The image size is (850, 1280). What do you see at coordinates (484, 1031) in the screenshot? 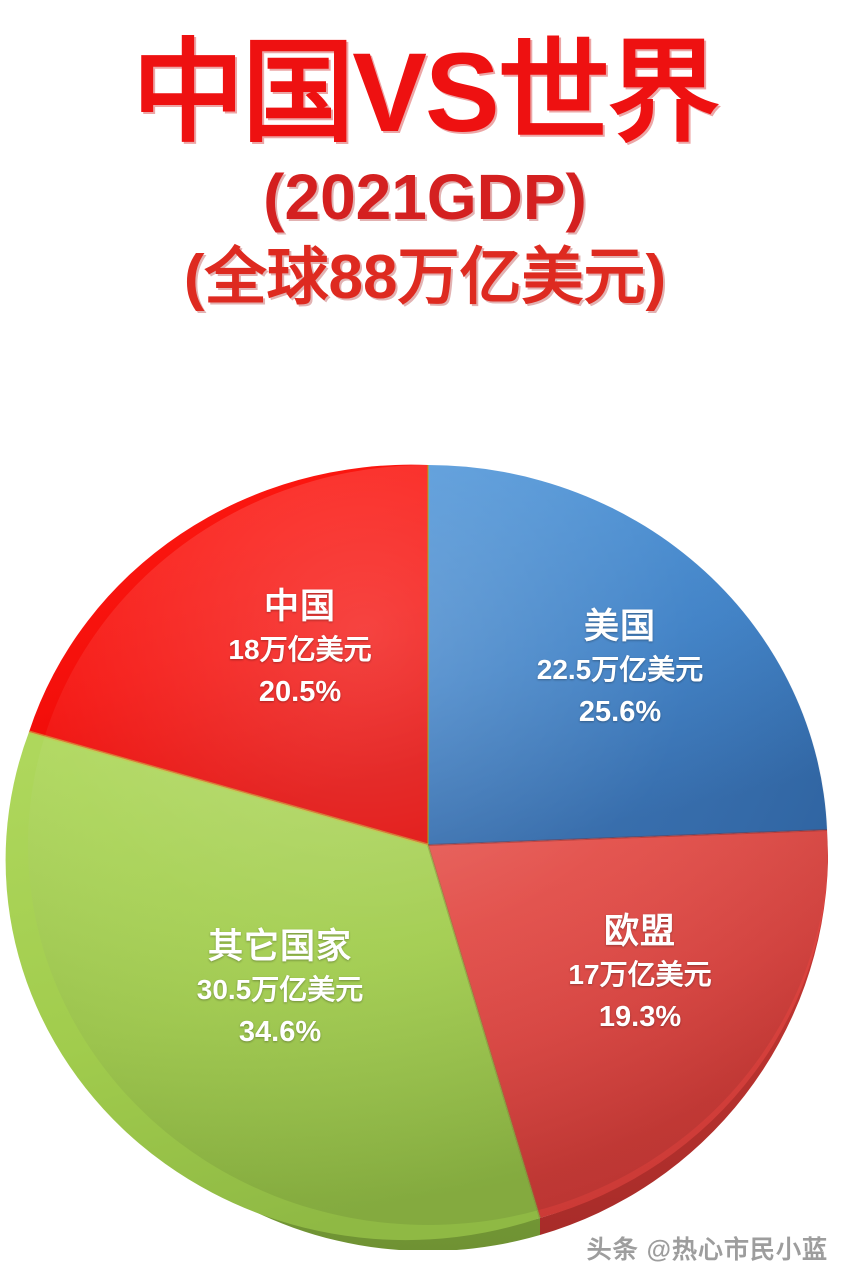
I see `pie-seam-bottom` at bounding box center [484, 1031].